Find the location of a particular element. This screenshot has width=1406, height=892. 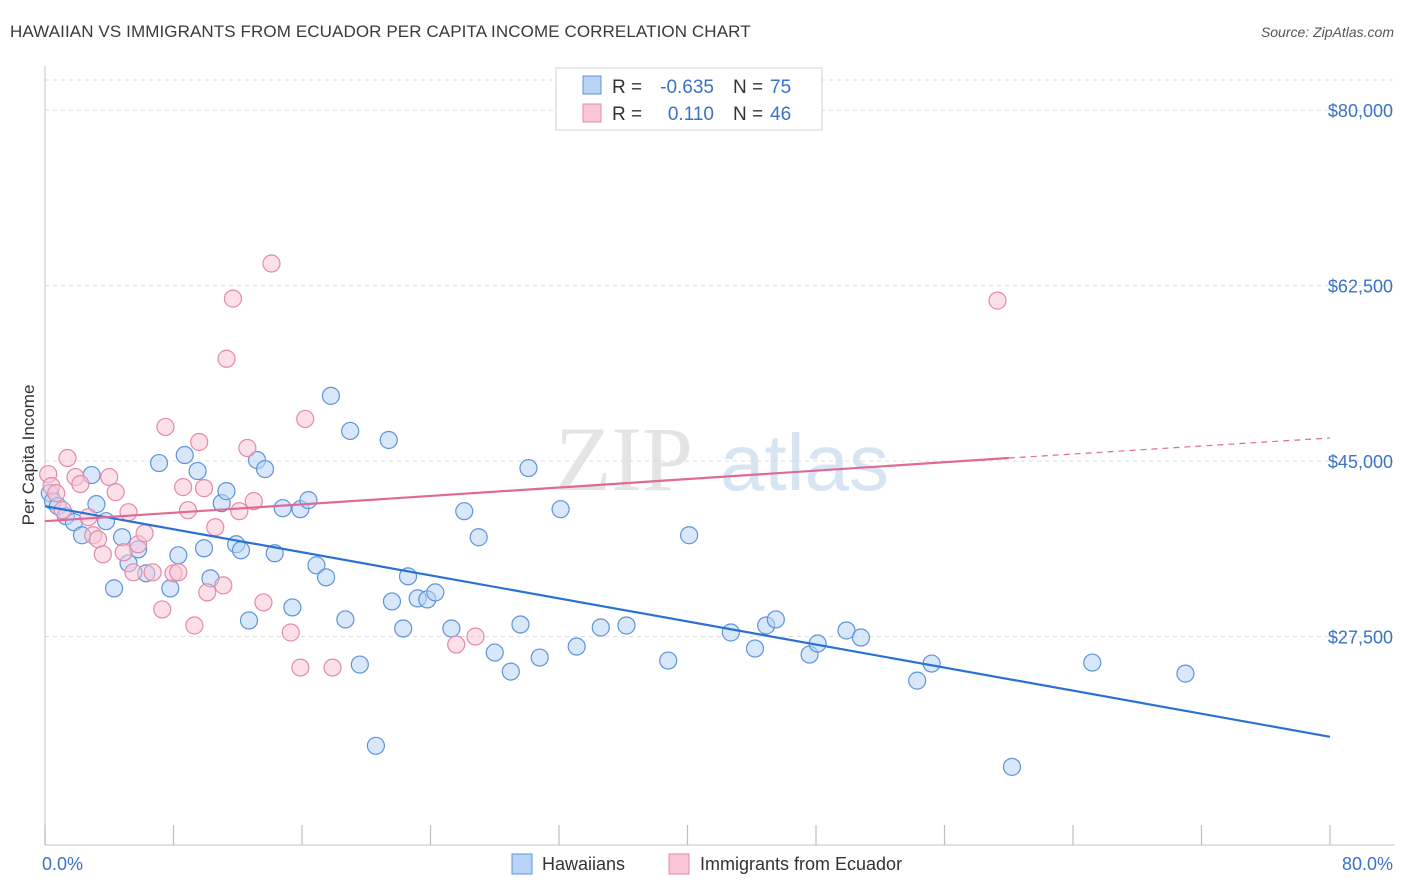

legend-item-ecuador: Immigrants from Ecuador is located at coordinates (801, 864).